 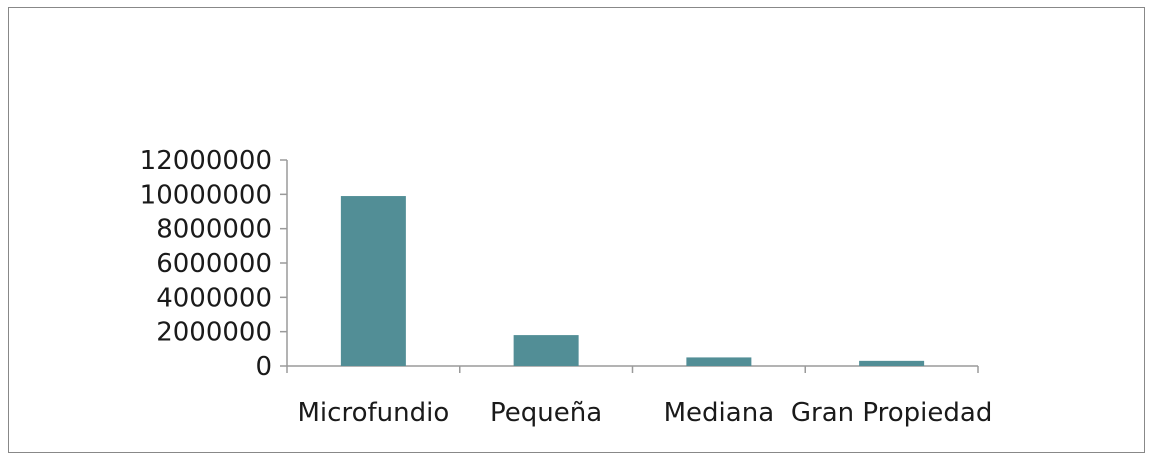 What do you see at coordinates (719, 413) in the screenshot?
I see `x-category-label: Mediana` at bounding box center [719, 413].